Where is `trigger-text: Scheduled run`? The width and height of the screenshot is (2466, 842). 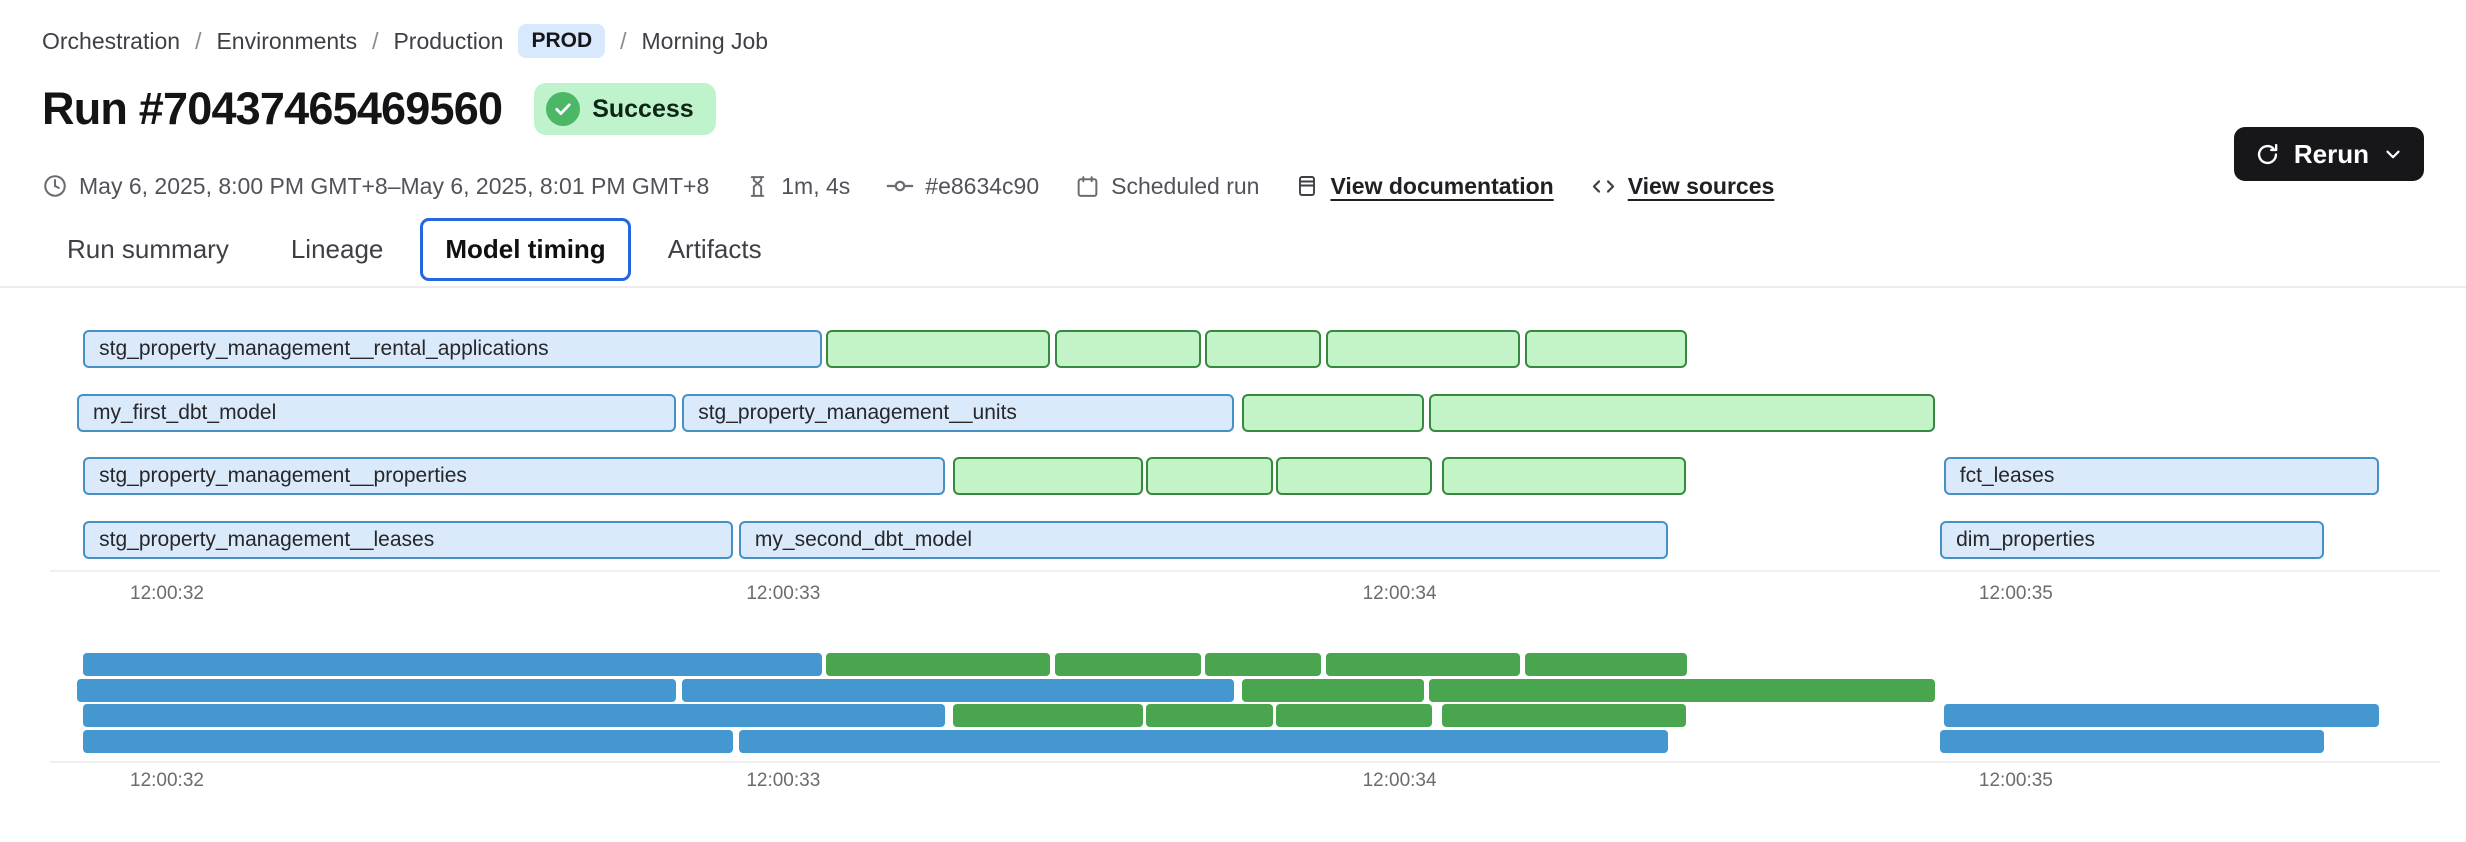 trigger-text: Scheduled run is located at coordinates (1185, 185).